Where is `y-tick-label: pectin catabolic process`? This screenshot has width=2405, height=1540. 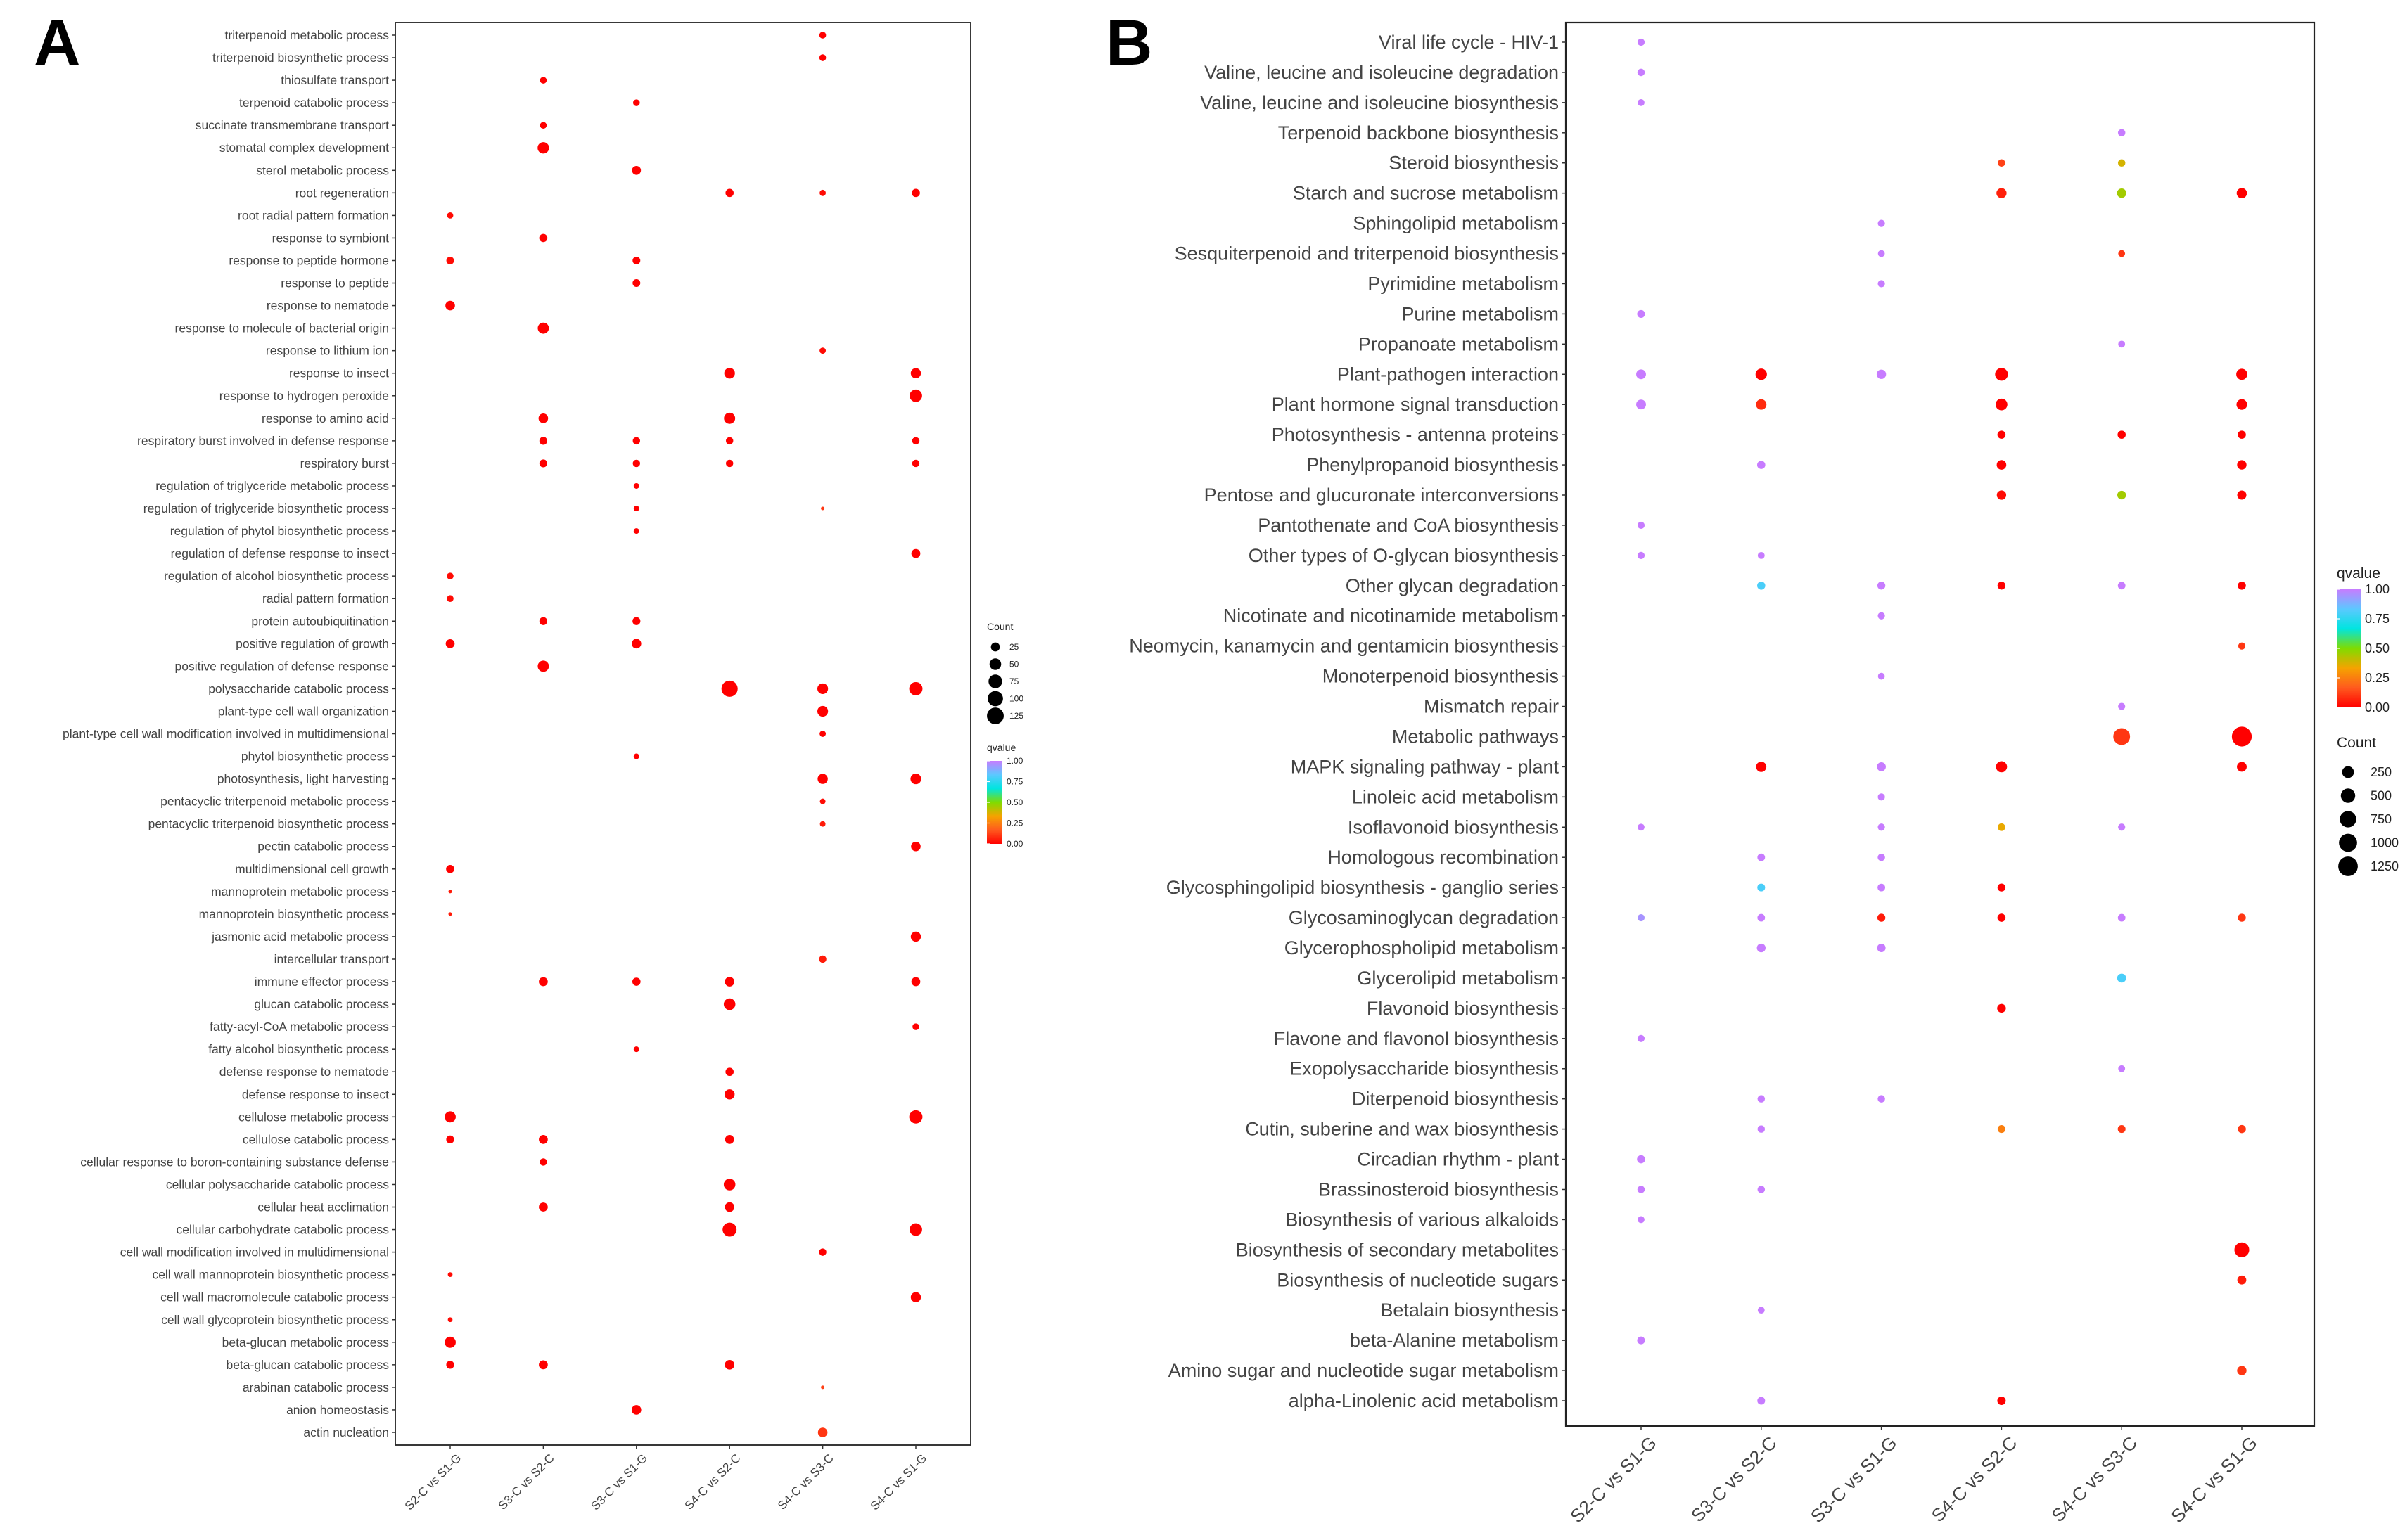 y-tick-label: pectin catabolic process is located at coordinates (323, 847).